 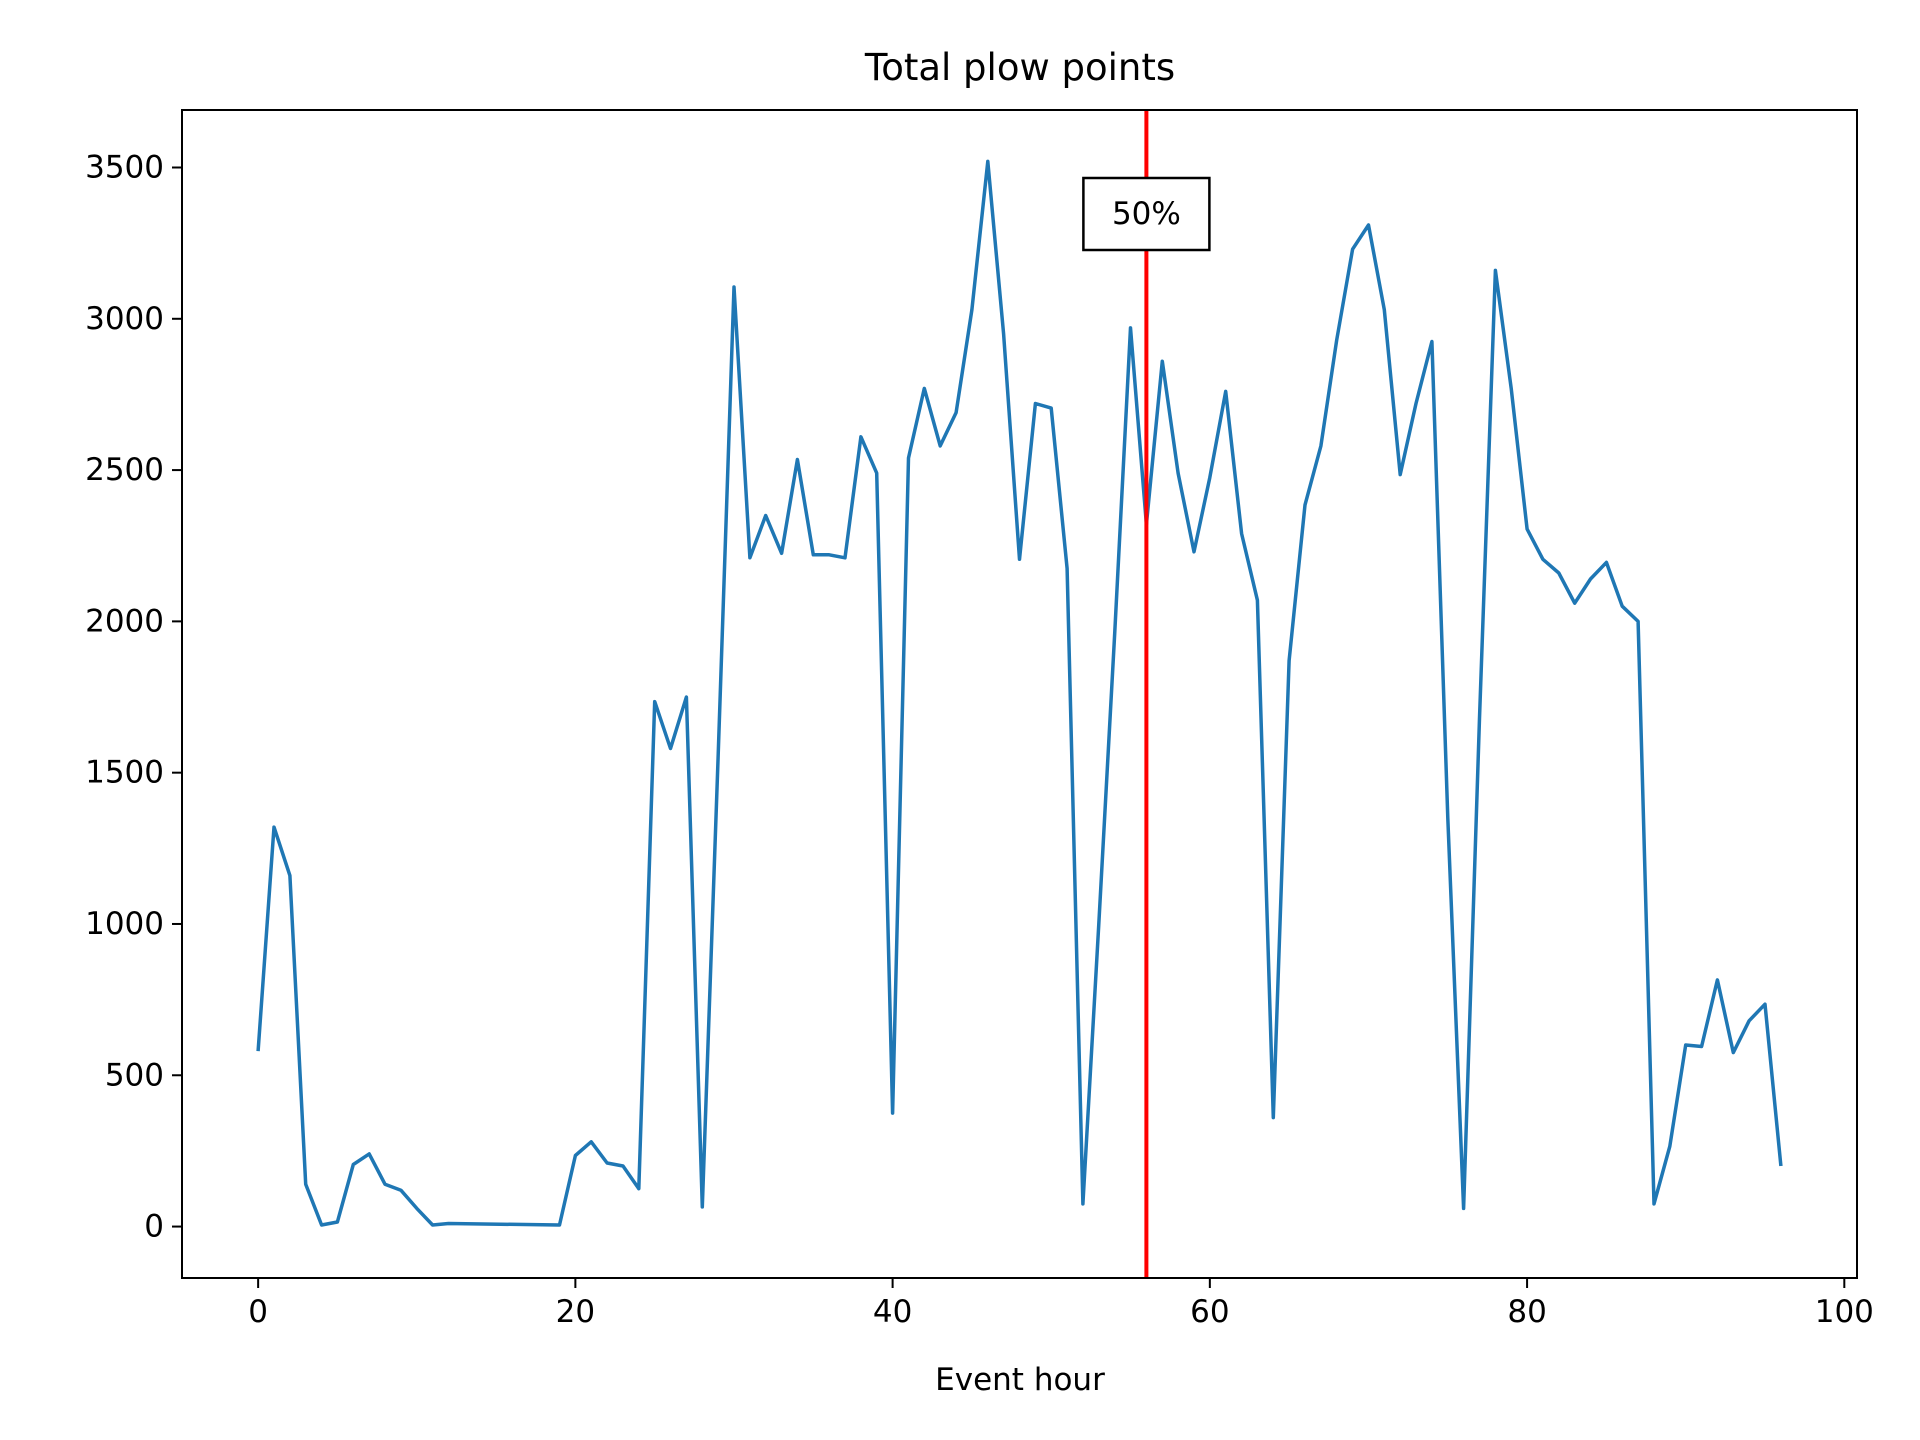 I want to click on x-tick-label: 60, so click(x=1209, y=1312).